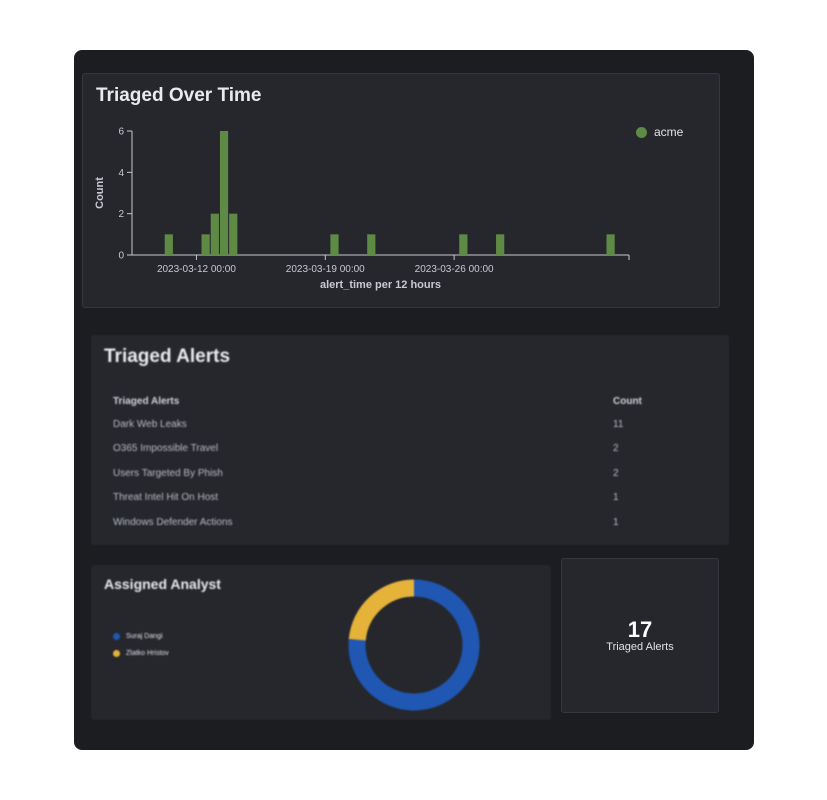 The height and width of the screenshot is (800, 827). I want to click on alert-count-cell: 11, so click(618, 424).